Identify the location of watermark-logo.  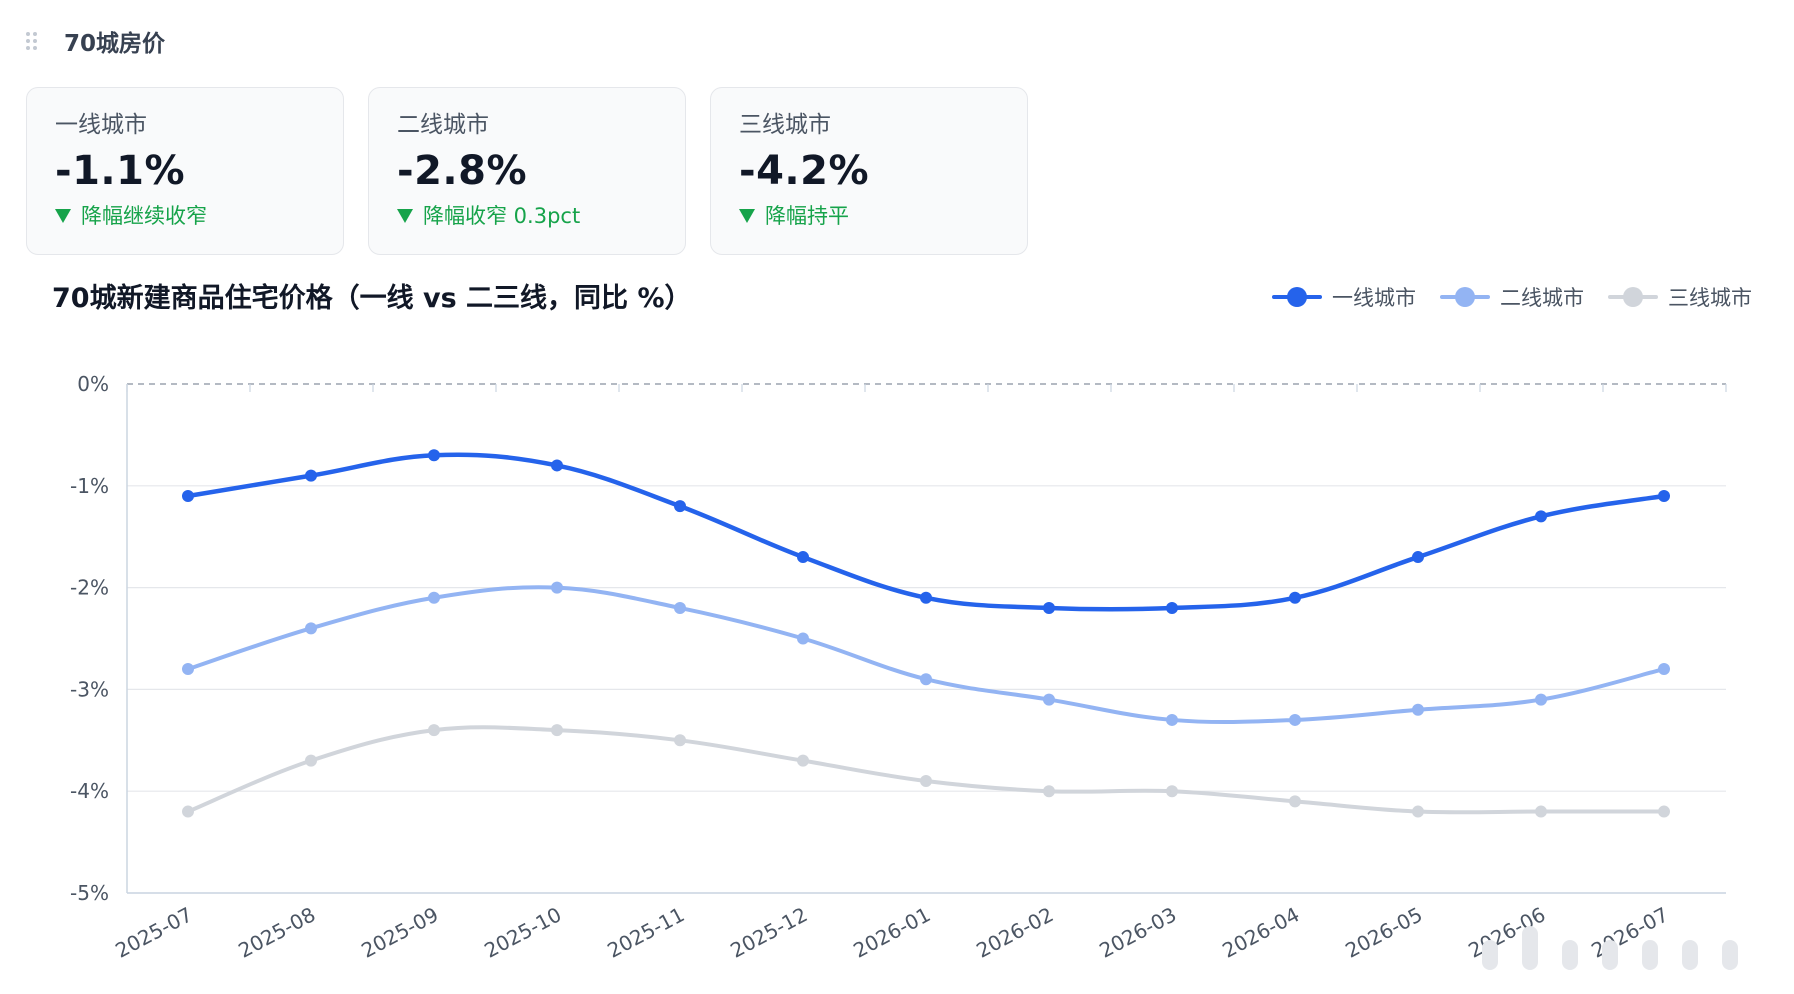
(1612, 947).